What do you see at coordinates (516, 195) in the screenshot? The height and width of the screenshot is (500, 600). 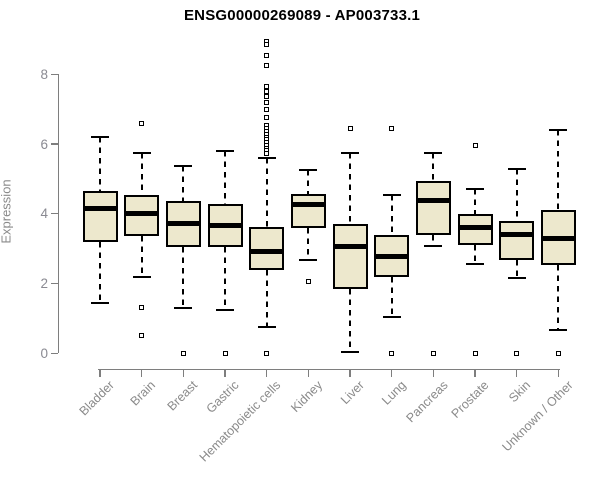 I see `upper-whisker-skin` at bounding box center [516, 195].